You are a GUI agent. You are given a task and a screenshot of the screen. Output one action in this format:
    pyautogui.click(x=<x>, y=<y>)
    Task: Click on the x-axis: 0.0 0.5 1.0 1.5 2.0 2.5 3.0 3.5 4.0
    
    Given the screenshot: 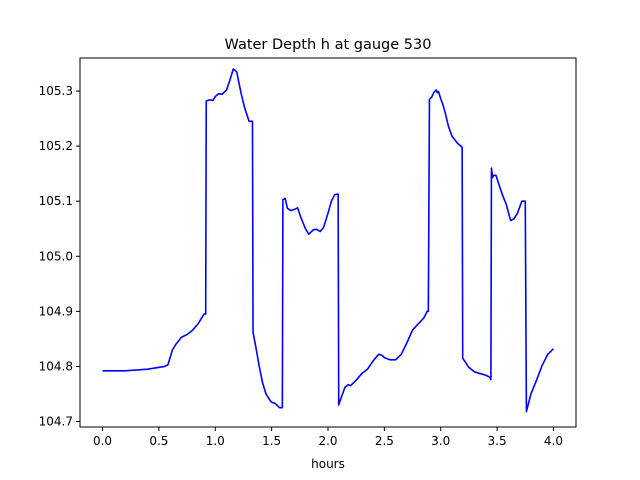 What is the action you would take?
    pyautogui.click(x=328, y=437)
    